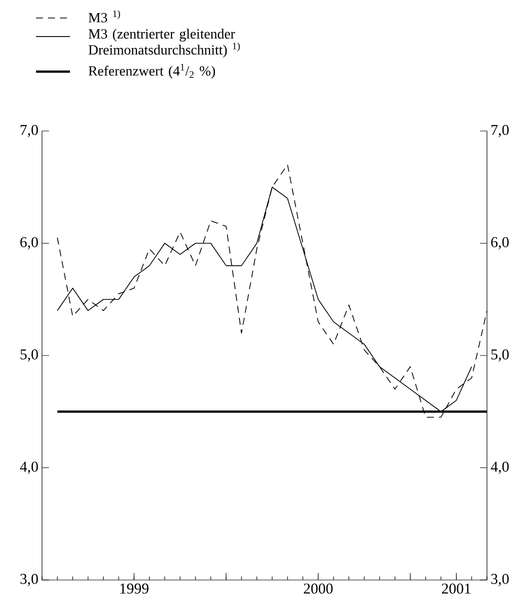 This screenshot has height=602, width=526. I want to click on y2-tick-label: 6,0, so click(500, 243).